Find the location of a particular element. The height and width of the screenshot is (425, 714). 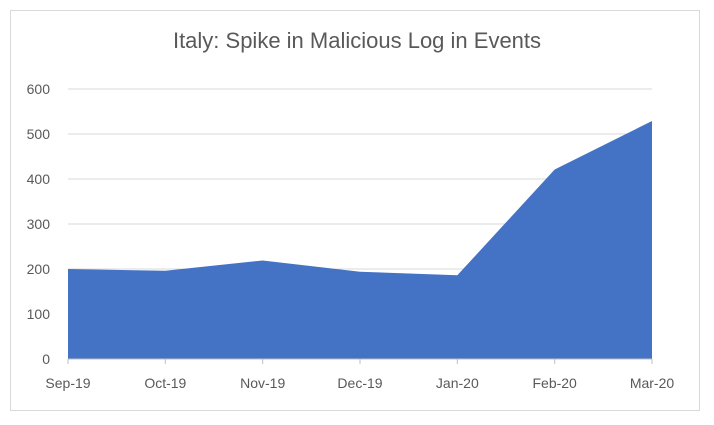

x-tick-label: Jan-20 is located at coordinates (457, 383).